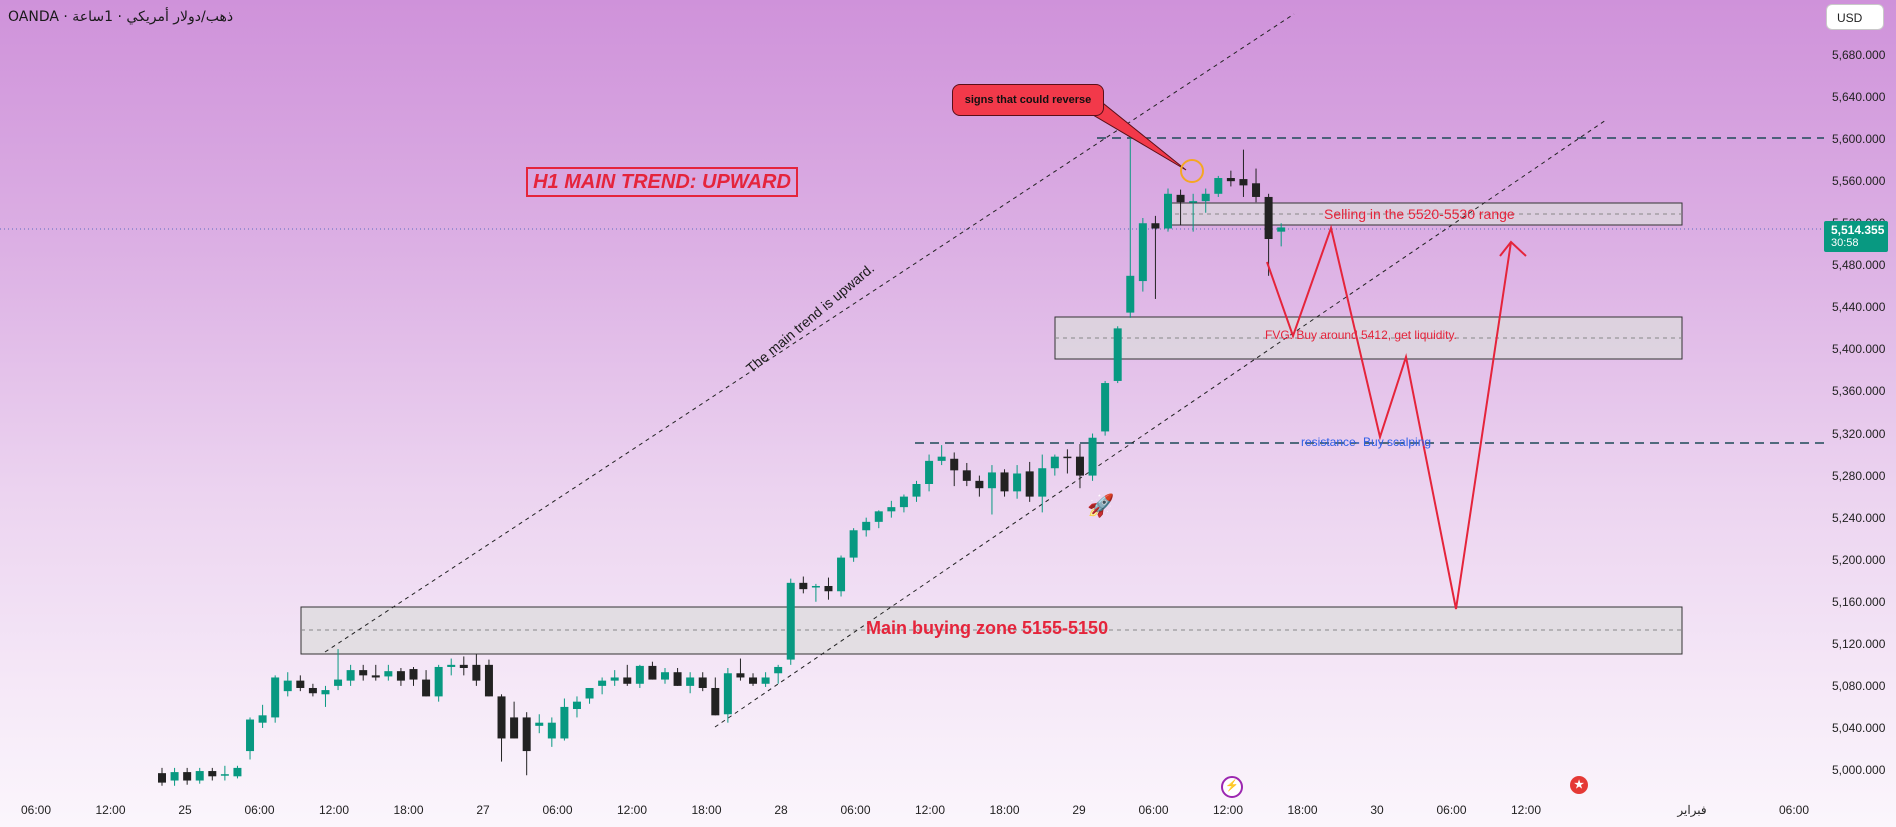  Describe the element at coordinates (1859, 97) in the screenshot. I see `y-tick-label: 5,640.000` at that location.